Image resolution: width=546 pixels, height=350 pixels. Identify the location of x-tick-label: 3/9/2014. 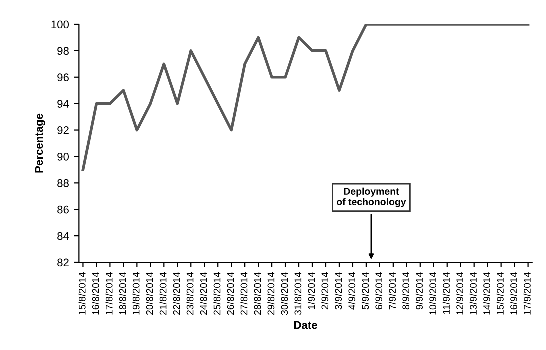
(338, 291).